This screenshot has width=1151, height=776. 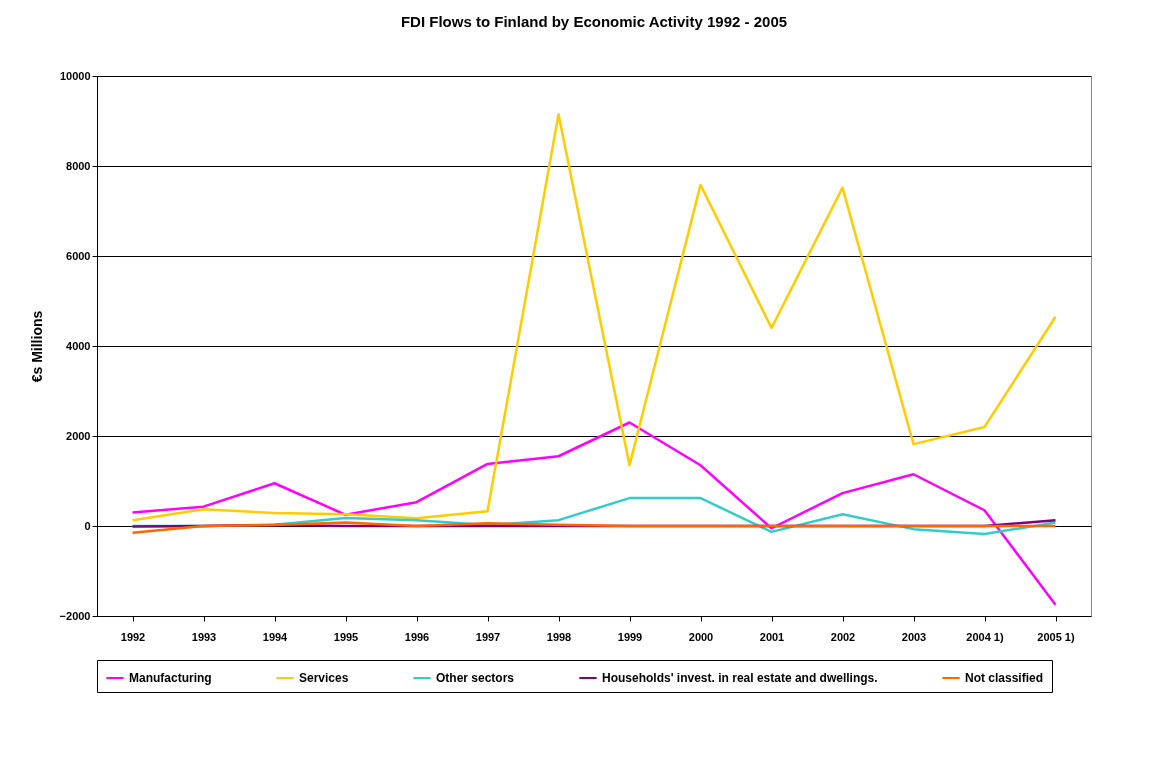 What do you see at coordinates (133, 636) in the screenshot?
I see `x-tick-label: 1992` at bounding box center [133, 636].